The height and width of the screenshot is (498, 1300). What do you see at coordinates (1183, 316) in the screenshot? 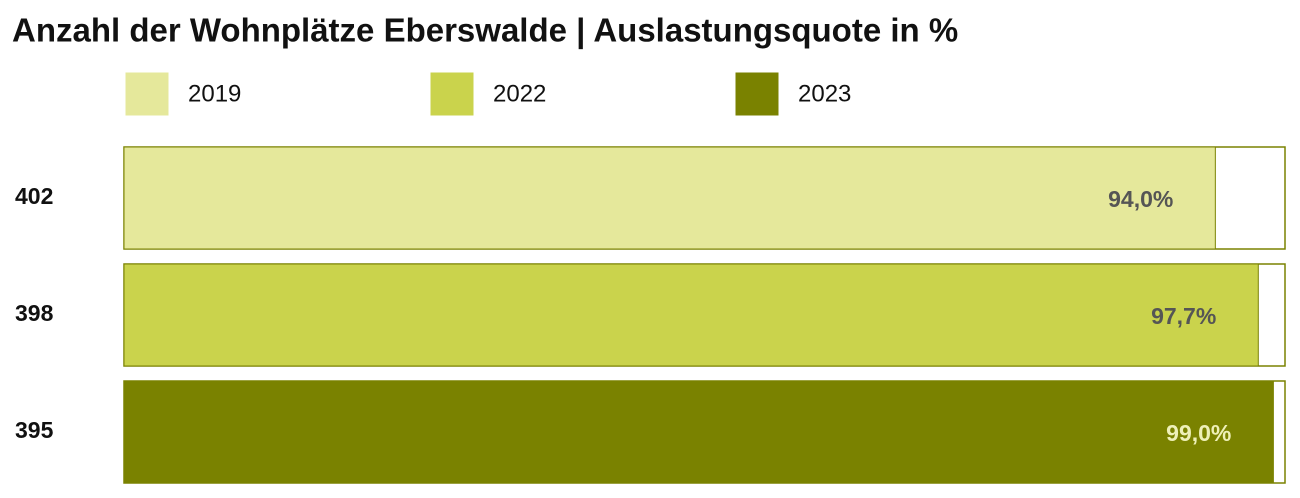
I see `value-label: 97,7%` at bounding box center [1183, 316].